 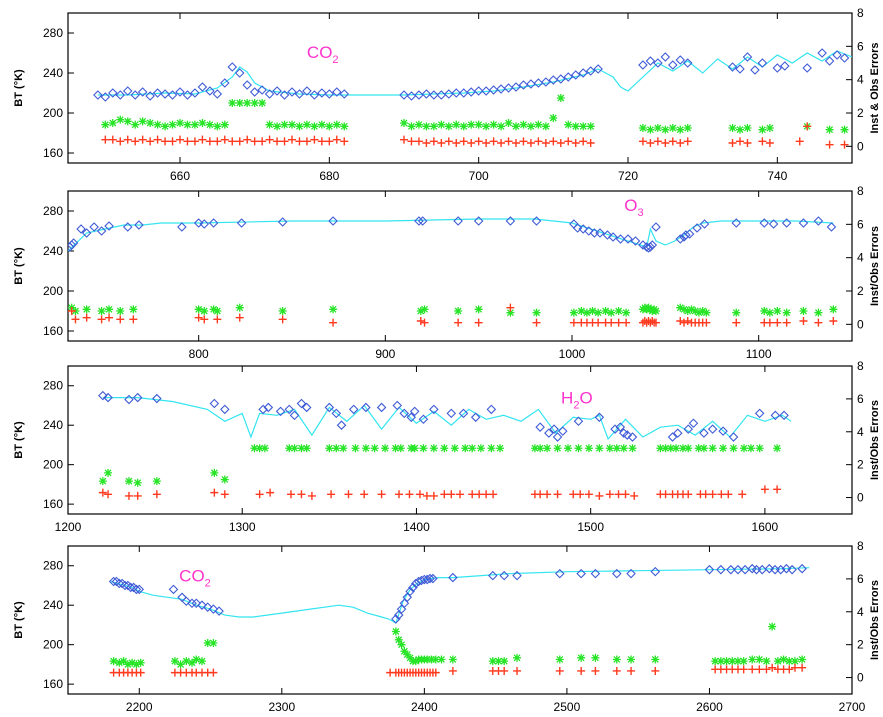 I want to click on y-tick-label: 160, so click(x=53, y=153).